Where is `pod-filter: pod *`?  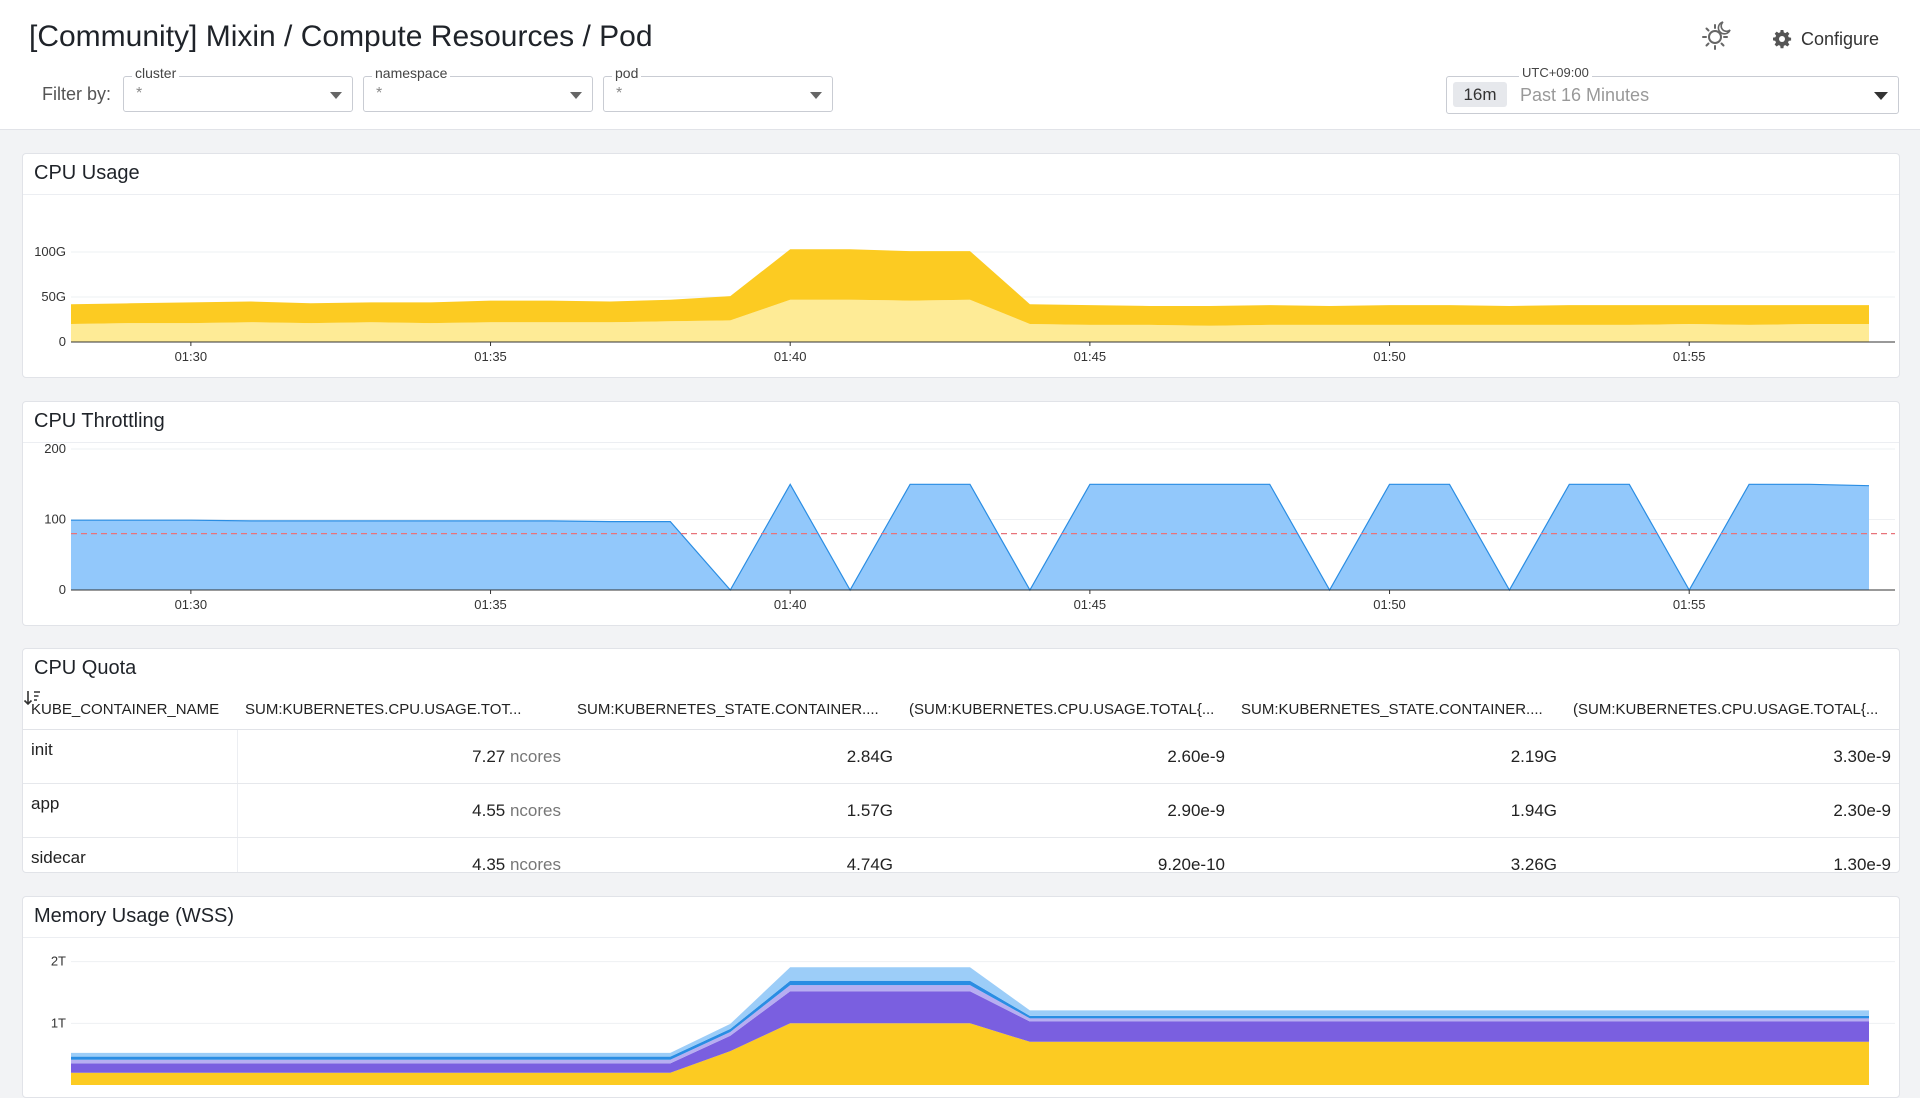 pod-filter: pod * is located at coordinates (718, 88).